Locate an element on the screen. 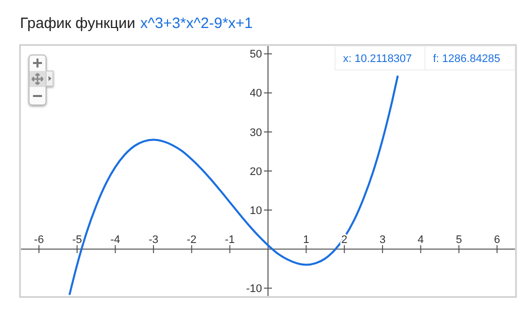 The width and height of the screenshot is (529, 322). x-tick-label: -6 is located at coordinates (39, 240).